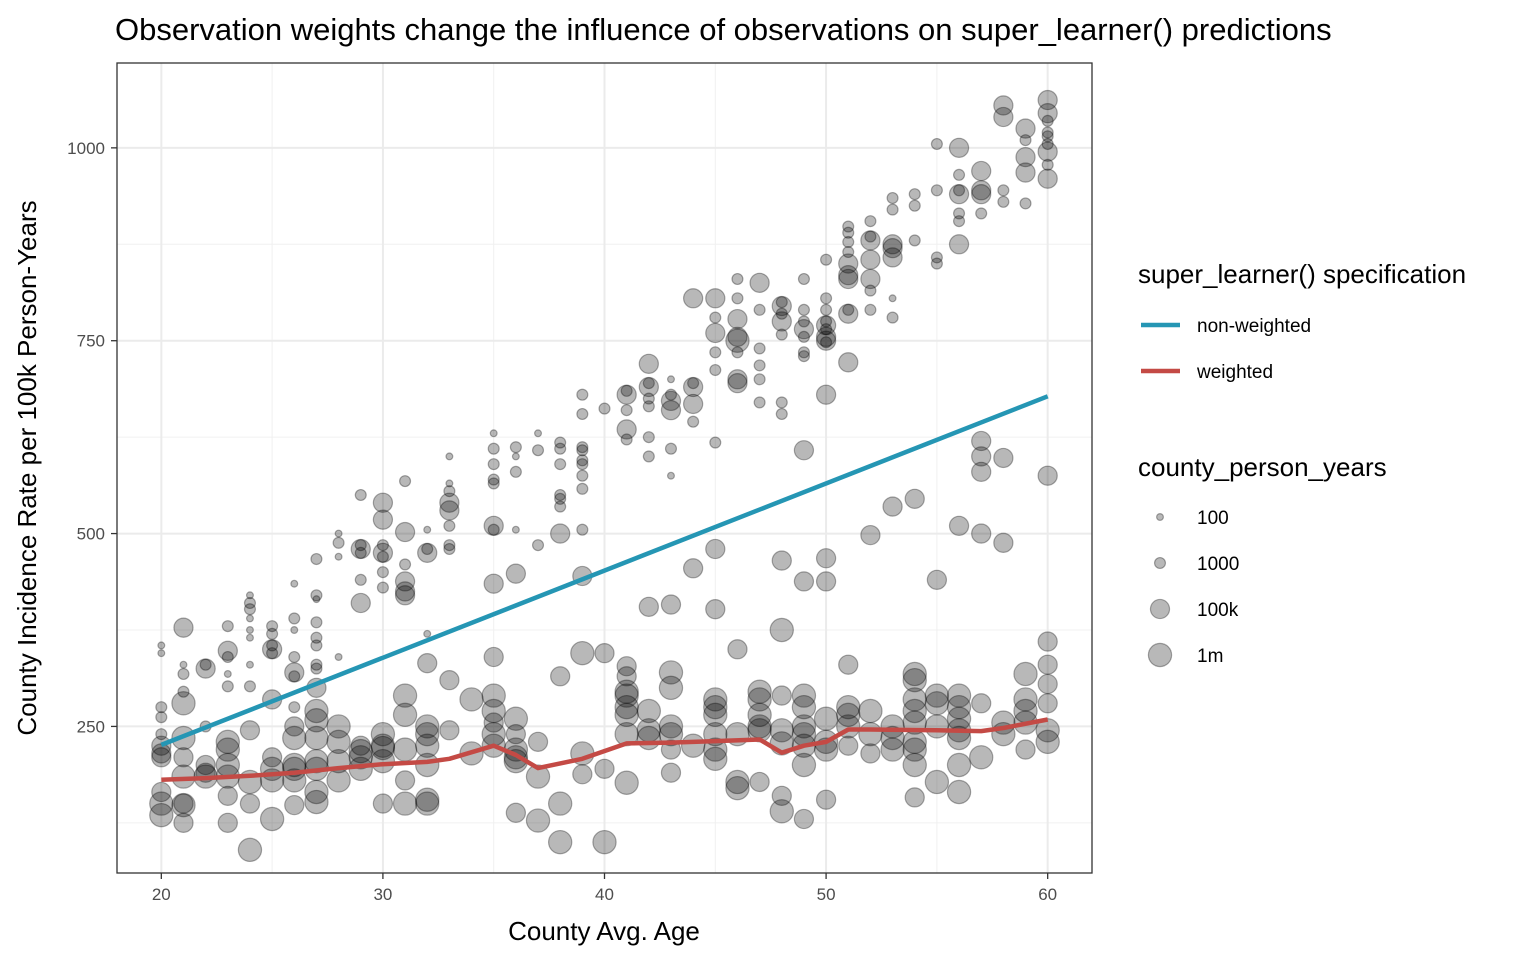 This screenshot has height=960, width=1536. I want to click on x-tick-label: 30, so click(382, 894).